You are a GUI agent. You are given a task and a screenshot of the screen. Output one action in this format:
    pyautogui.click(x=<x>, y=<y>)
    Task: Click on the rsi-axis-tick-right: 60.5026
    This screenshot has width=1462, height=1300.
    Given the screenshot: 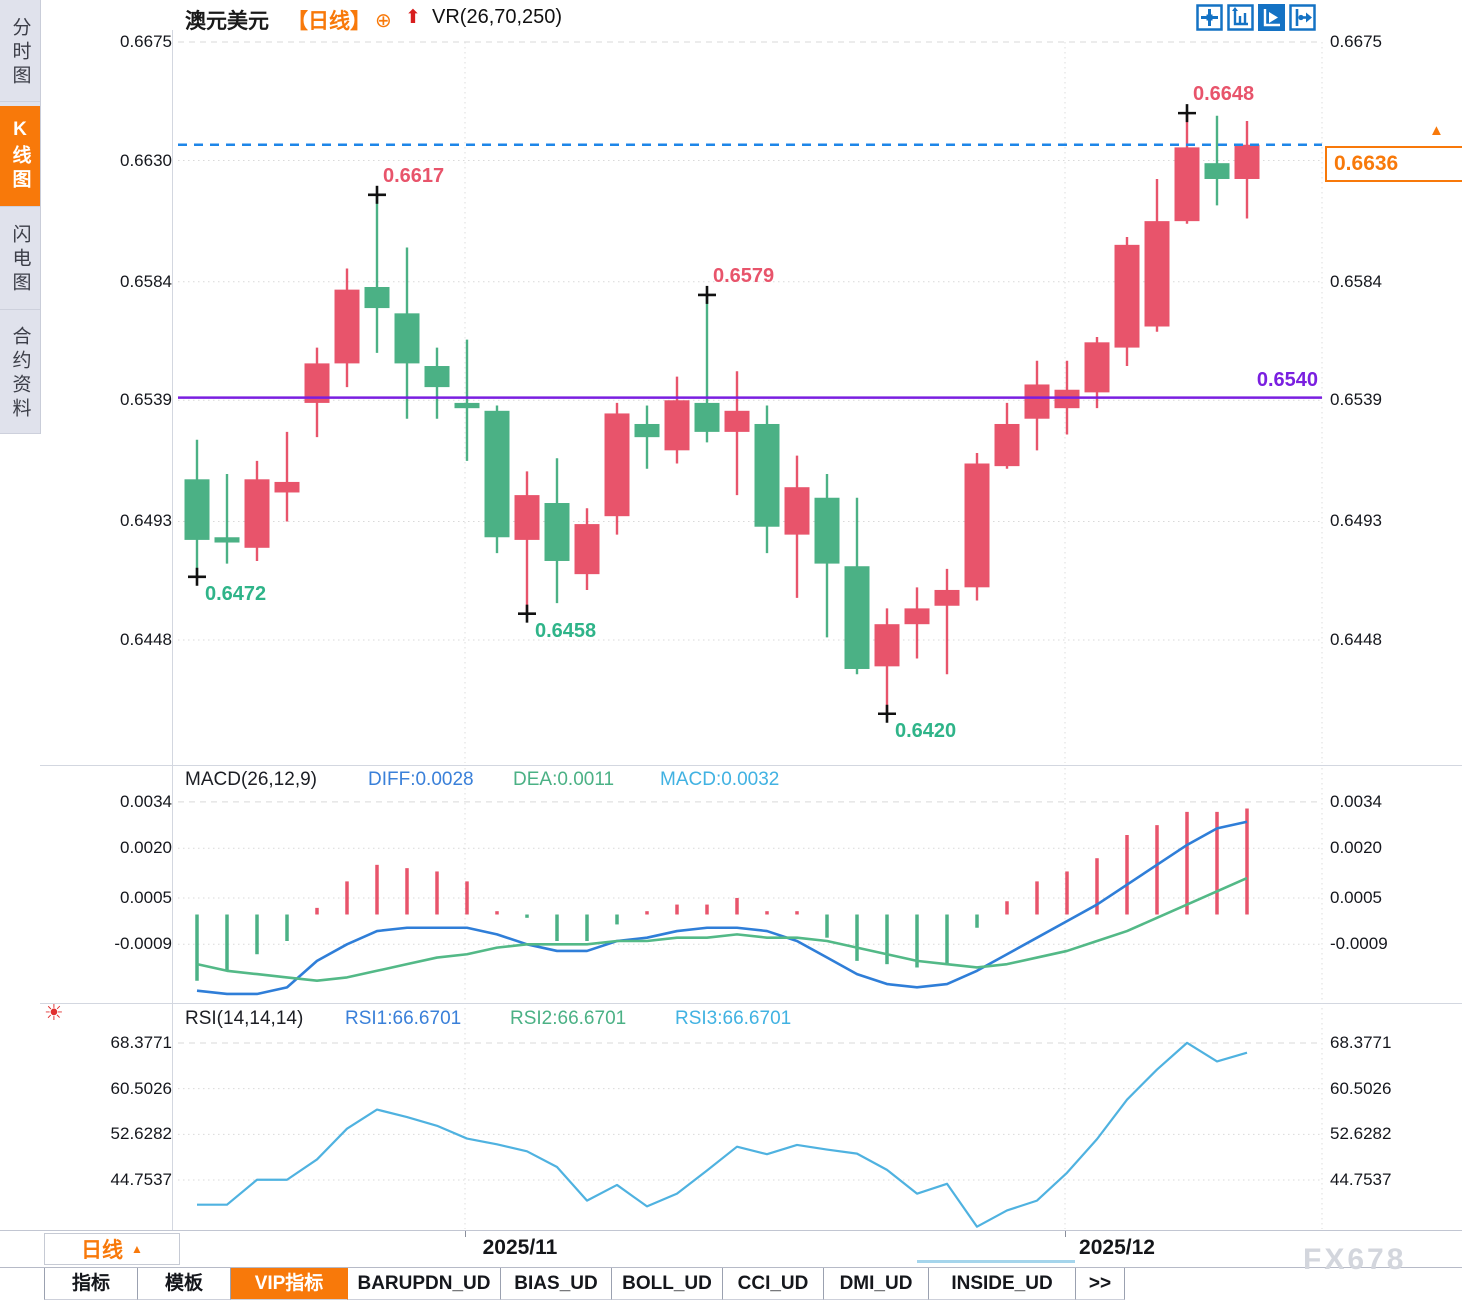 What is the action you would take?
    pyautogui.click(x=1361, y=1088)
    